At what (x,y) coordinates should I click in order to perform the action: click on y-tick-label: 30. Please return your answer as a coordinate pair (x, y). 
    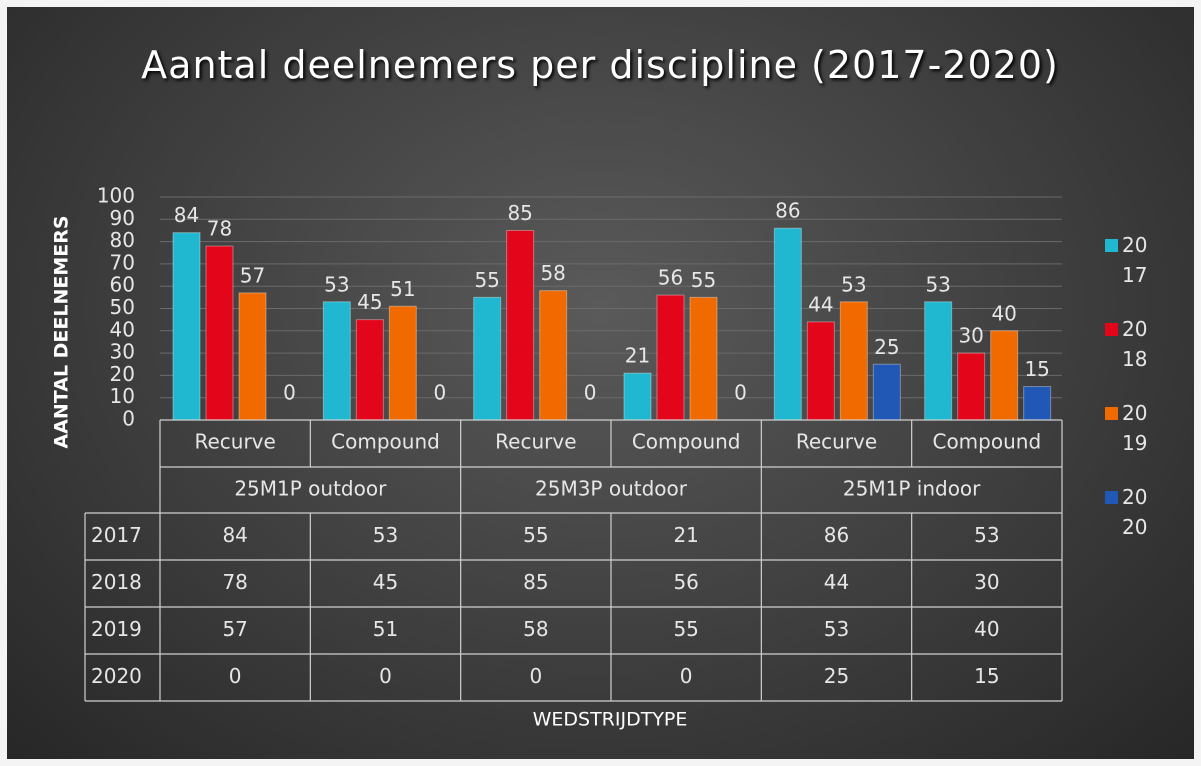
    Looking at the image, I should click on (122, 352).